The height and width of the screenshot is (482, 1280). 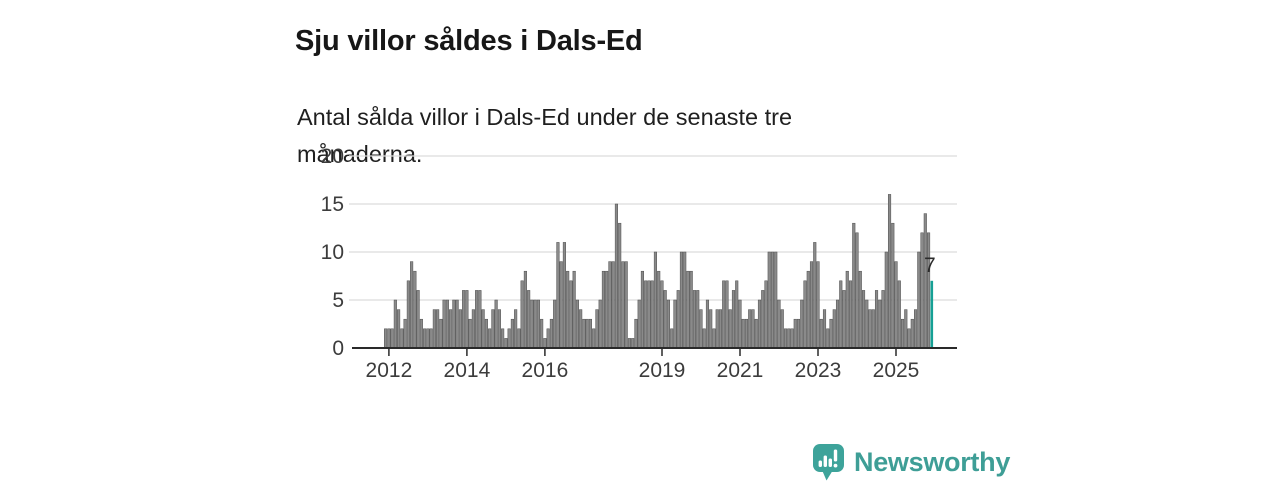 I want to click on svg-text: 2021, so click(x=740, y=370).